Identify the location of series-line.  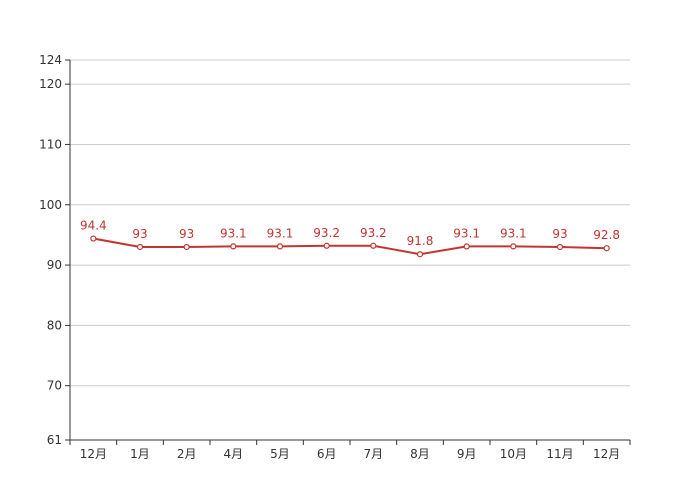
(350, 246).